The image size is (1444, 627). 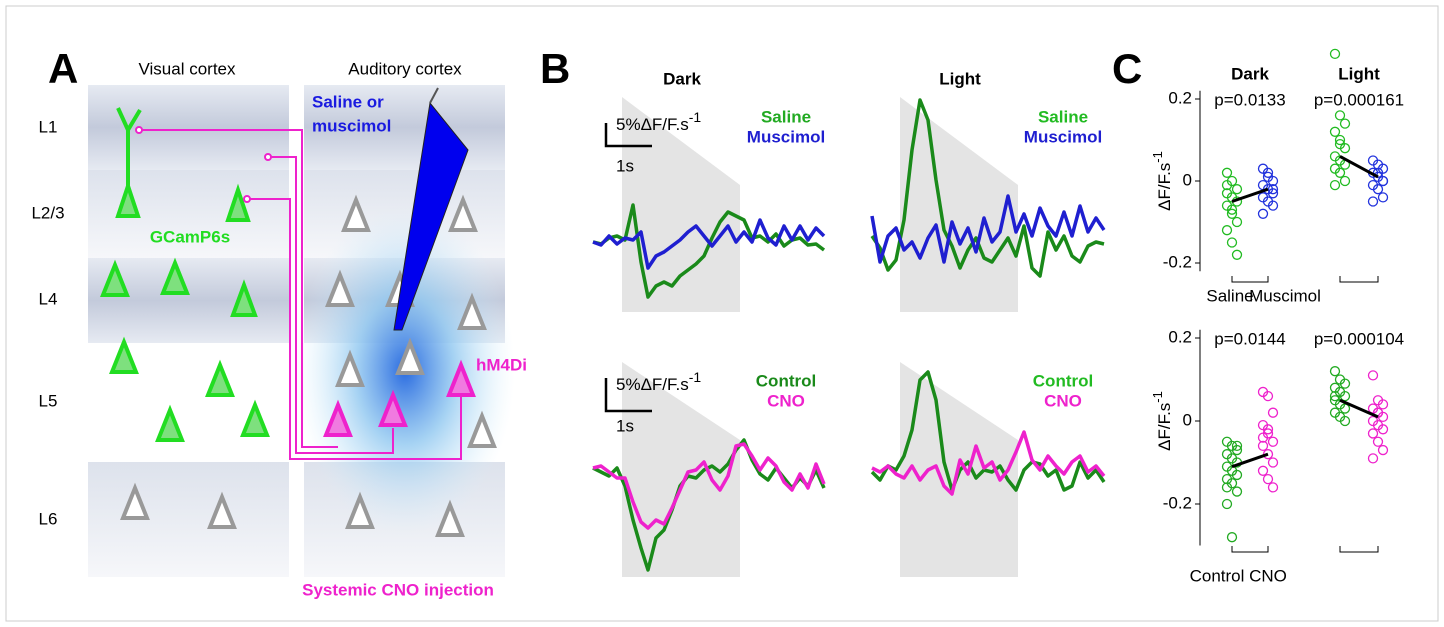 What do you see at coordinates (351, 125) in the screenshot?
I see `injection-label: muscimol` at bounding box center [351, 125].